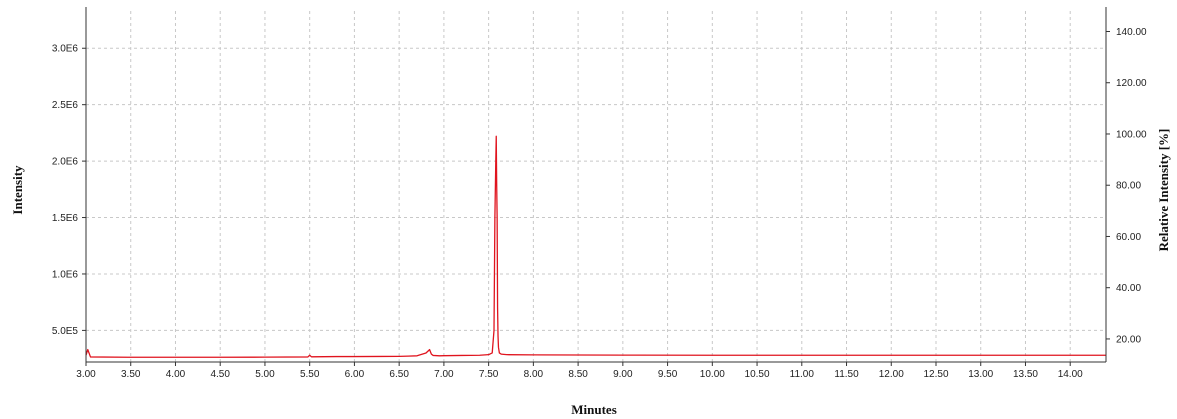 The width and height of the screenshot is (1177, 419). What do you see at coordinates (1128, 186) in the screenshot?
I see `y2-tick-label: 80.00` at bounding box center [1128, 186].